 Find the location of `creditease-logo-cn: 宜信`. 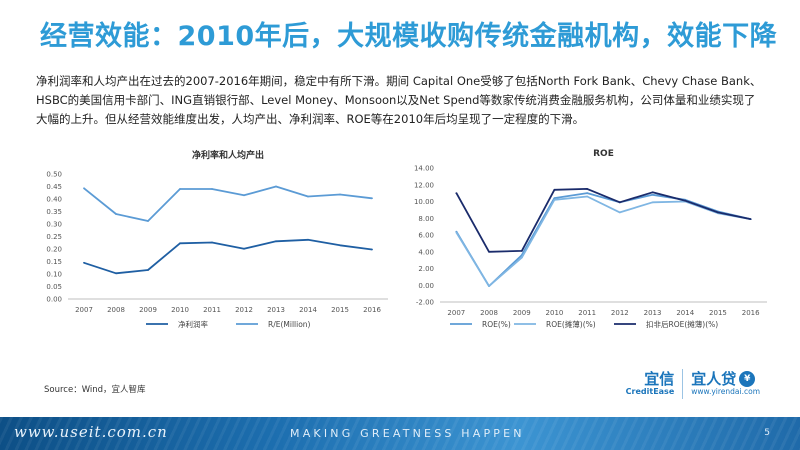

creditease-logo-cn: 宜信 is located at coordinates (659, 379).